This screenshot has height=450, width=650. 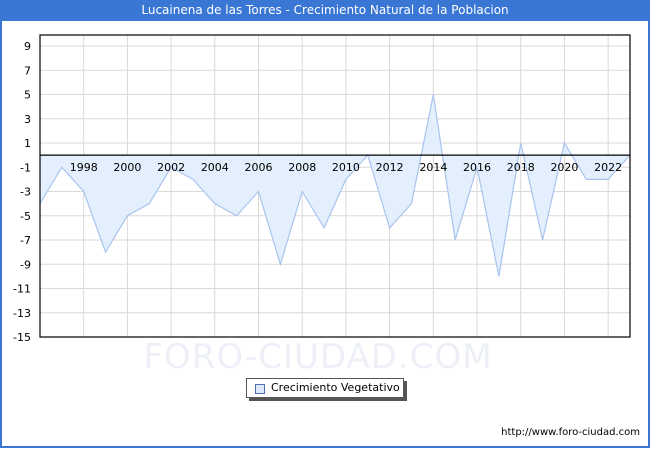 What do you see at coordinates (27, 46) in the screenshot?
I see `y-tick-label: 9` at bounding box center [27, 46].